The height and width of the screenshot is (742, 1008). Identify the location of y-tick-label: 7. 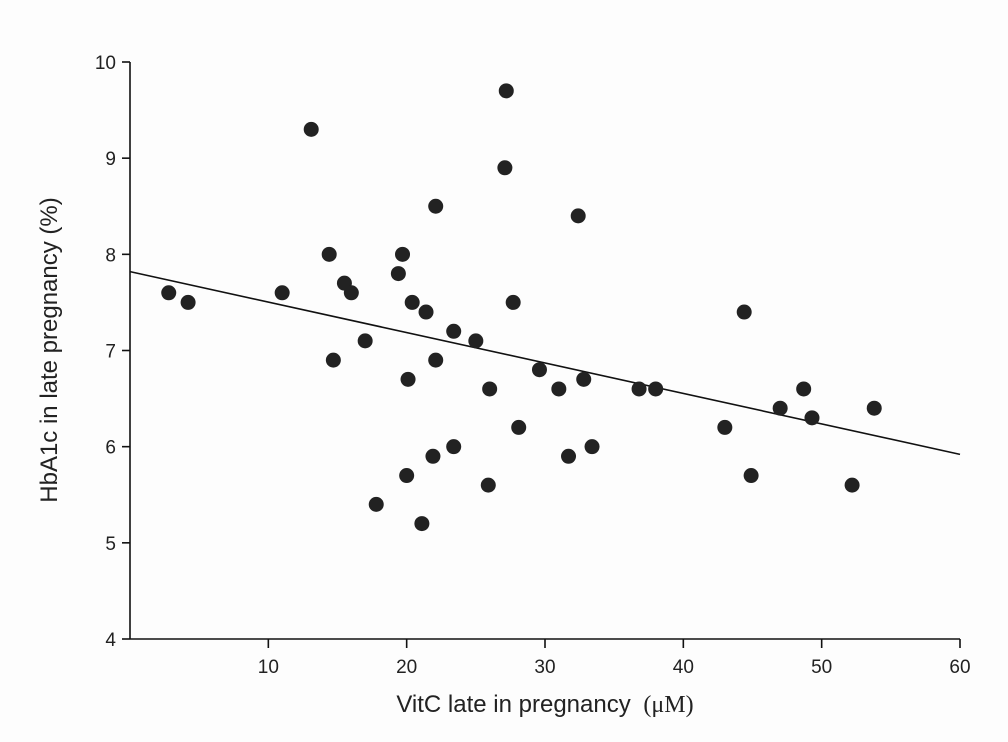
(110, 352).